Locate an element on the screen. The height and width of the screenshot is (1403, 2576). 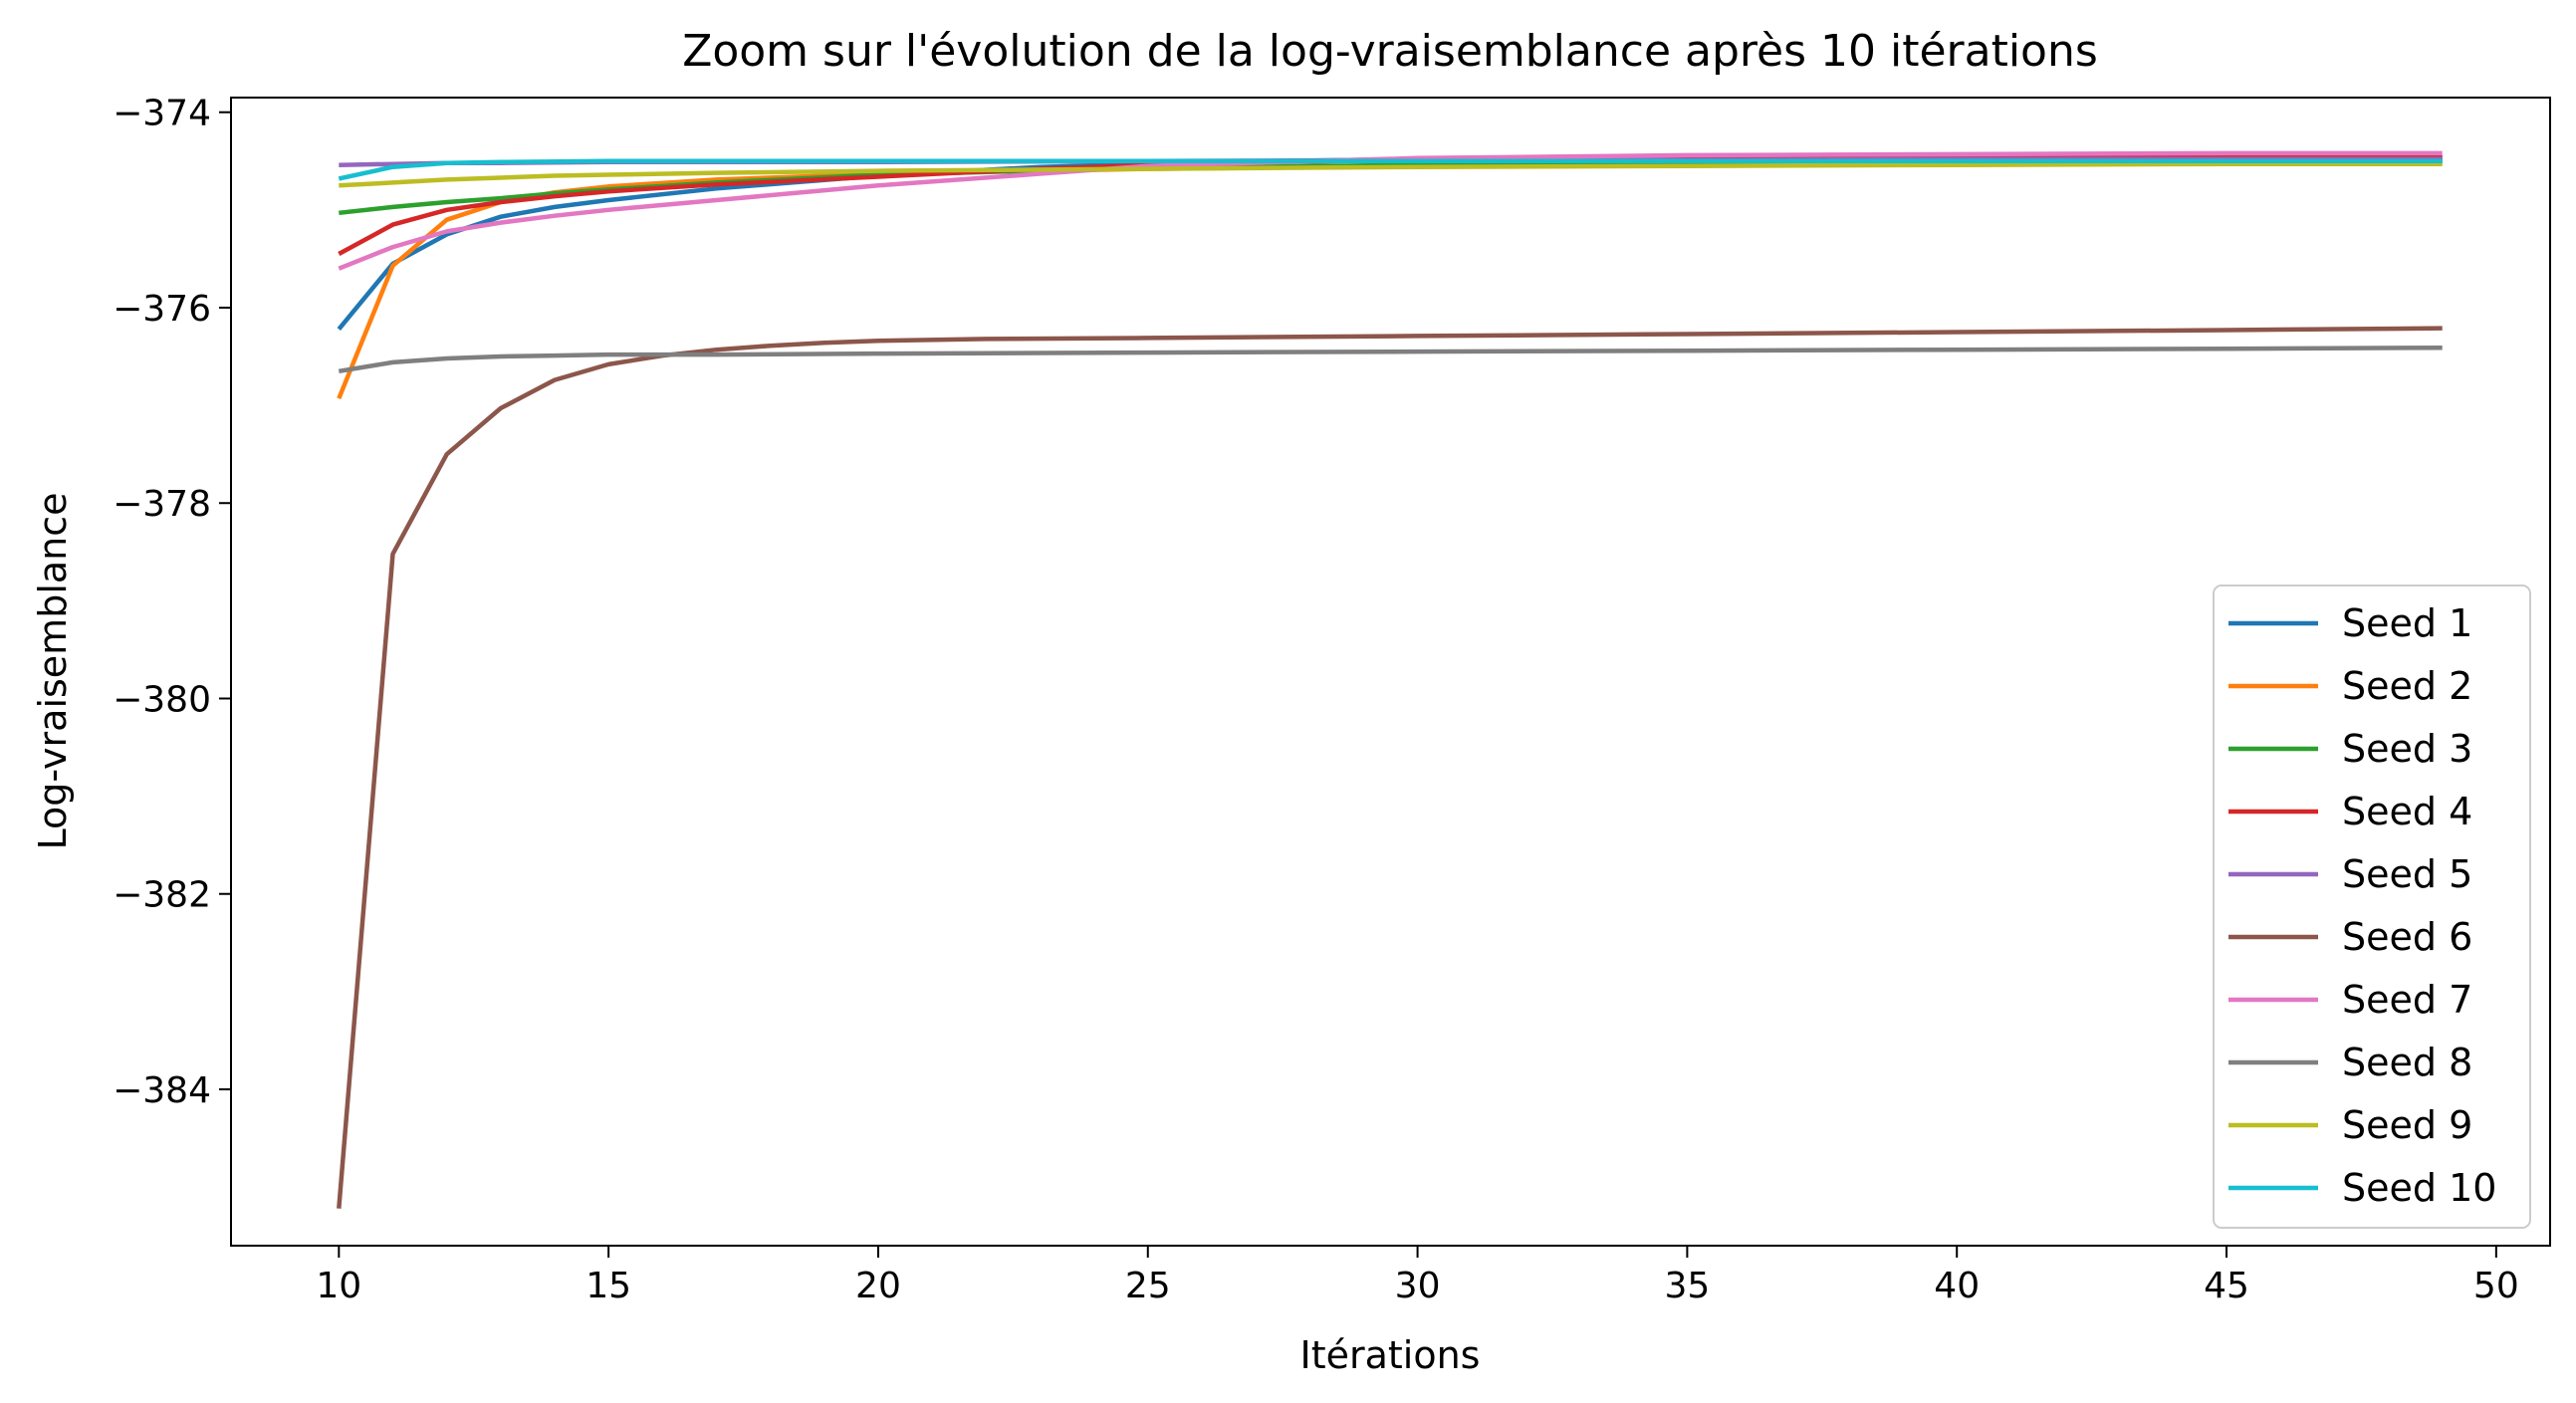
x-axis: 10 15 20 25 30 35 40 45 50 is located at coordinates (1417, 1276).